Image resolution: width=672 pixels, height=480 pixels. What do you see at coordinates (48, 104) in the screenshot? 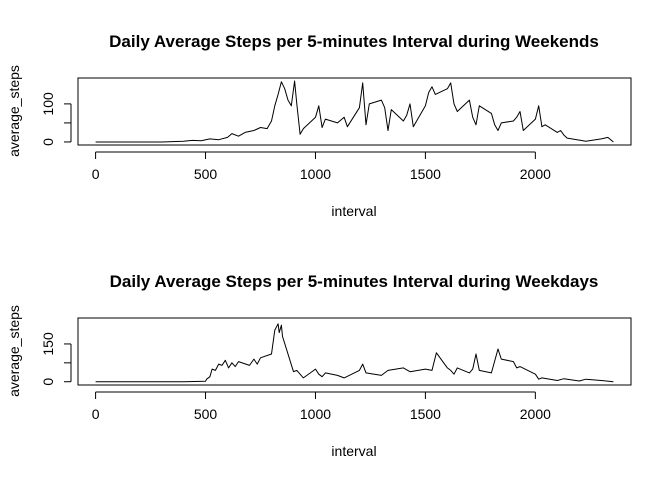
I see `y-tick-label-weekends: 100` at bounding box center [48, 104].